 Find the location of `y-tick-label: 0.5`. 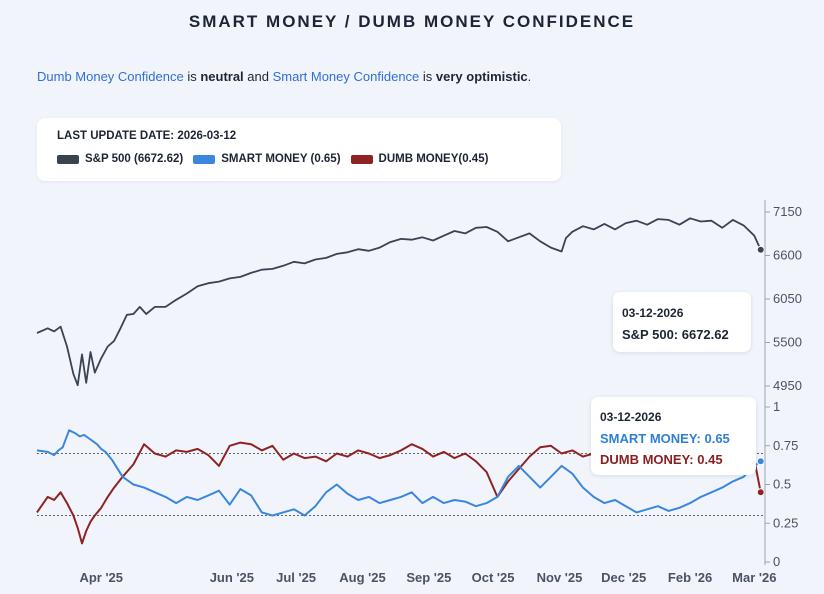

y-tick-label: 0.5 is located at coordinates (782, 484).